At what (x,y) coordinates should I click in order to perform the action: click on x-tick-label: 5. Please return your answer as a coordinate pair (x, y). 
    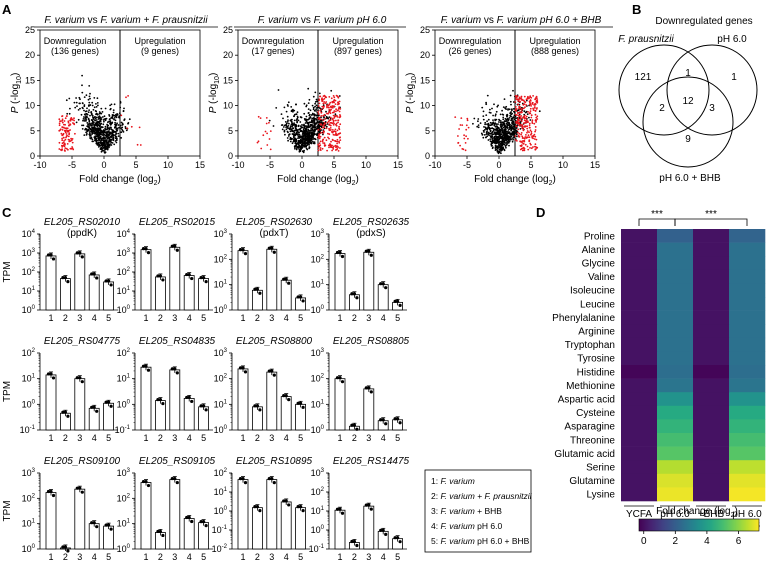
    Looking at the image, I should click on (108, 438).